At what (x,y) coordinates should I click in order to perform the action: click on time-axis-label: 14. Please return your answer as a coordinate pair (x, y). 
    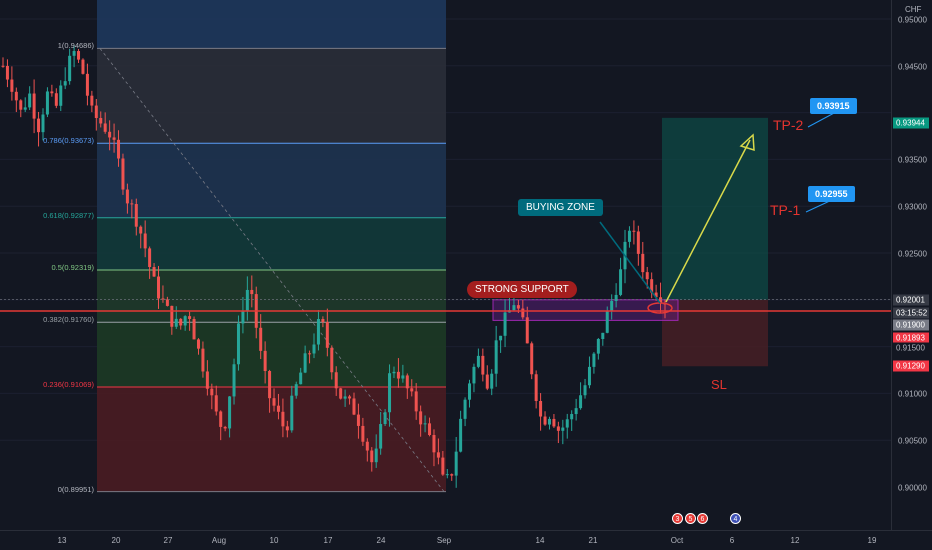
    Looking at the image, I should click on (540, 540).